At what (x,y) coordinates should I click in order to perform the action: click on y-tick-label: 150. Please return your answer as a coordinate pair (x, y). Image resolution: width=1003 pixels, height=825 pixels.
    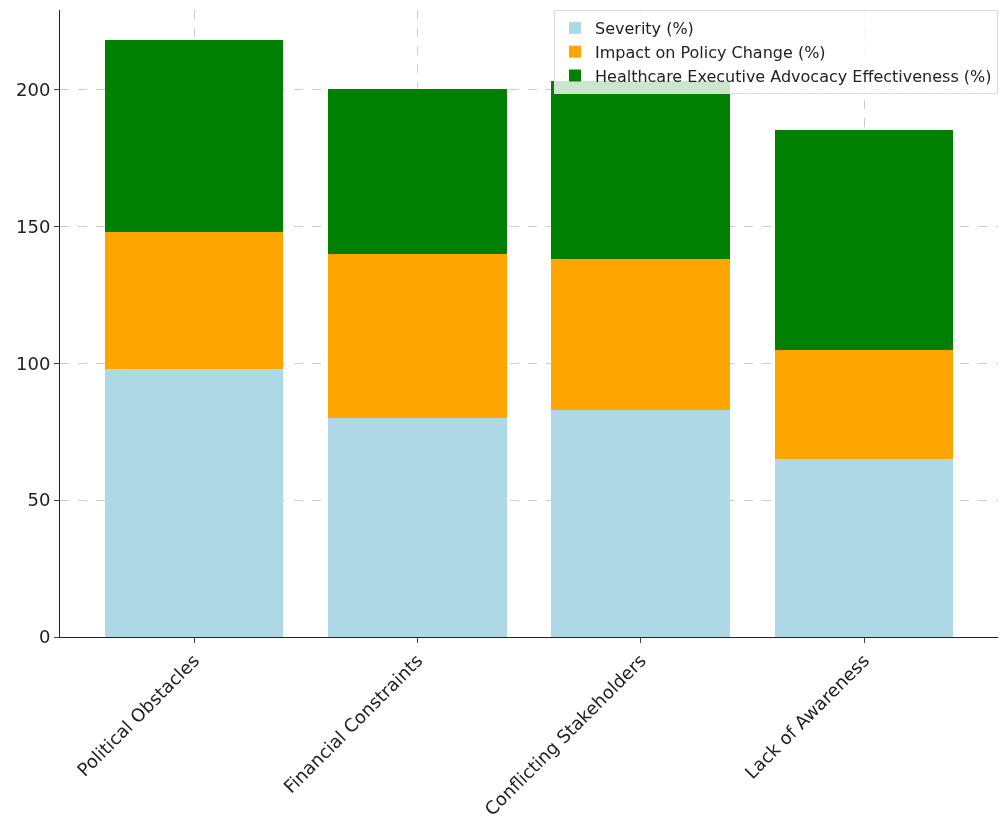
    Looking at the image, I should click on (33, 226).